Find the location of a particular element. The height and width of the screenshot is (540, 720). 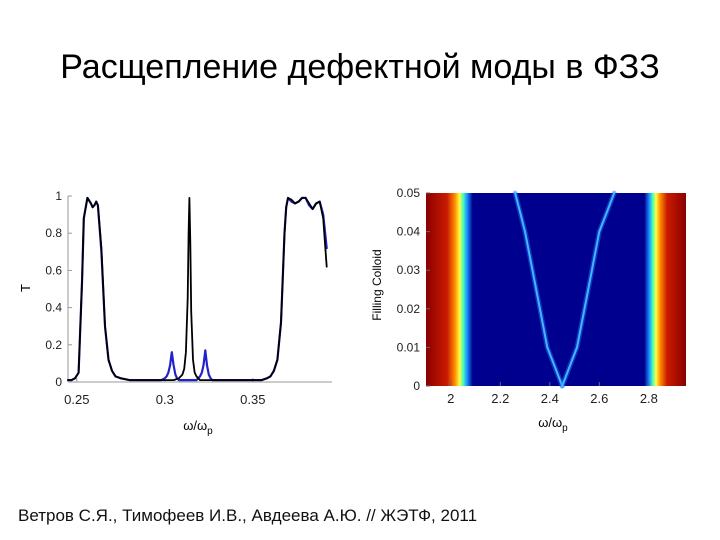

heatmap-y-tick-label: 0.05 is located at coordinates (409, 193).